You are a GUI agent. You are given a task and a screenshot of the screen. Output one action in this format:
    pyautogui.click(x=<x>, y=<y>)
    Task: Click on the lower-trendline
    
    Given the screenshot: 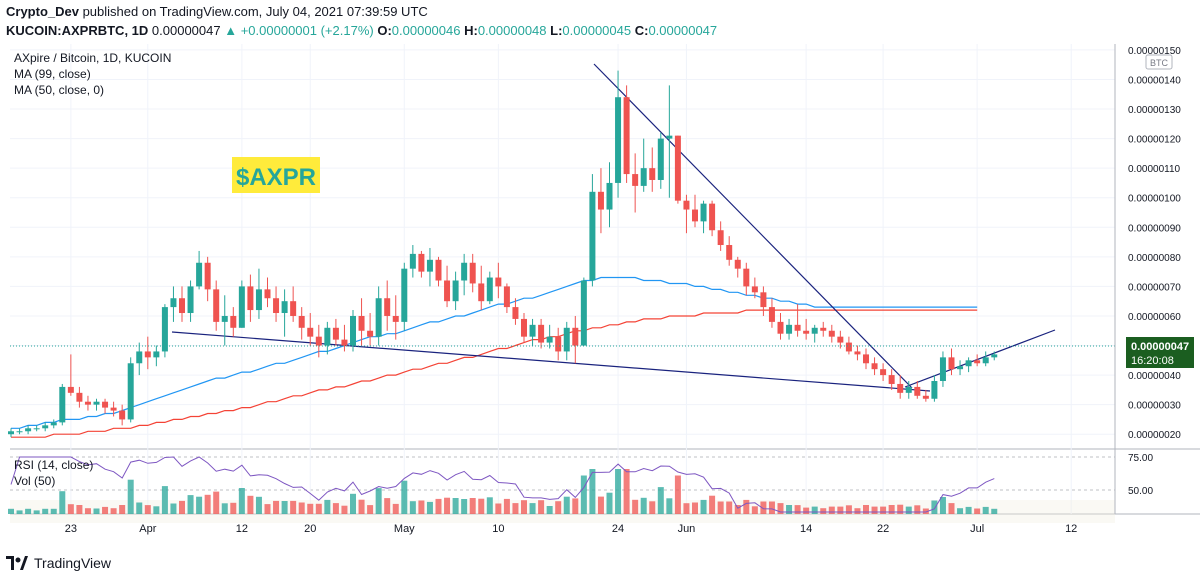 What is the action you would take?
    pyautogui.click(x=551, y=361)
    